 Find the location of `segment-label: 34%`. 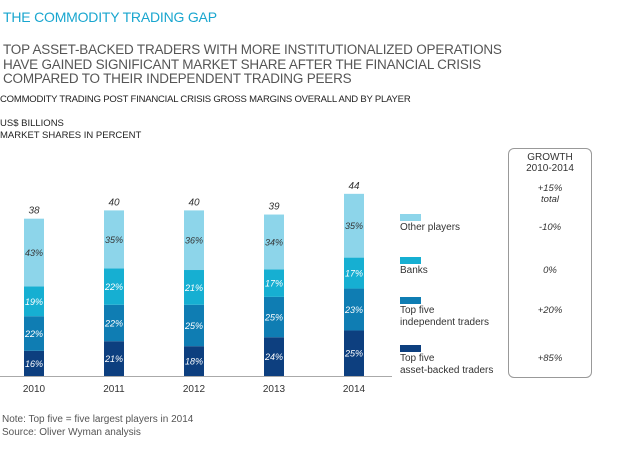

segment-label: 34% is located at coordinates (274, 242).